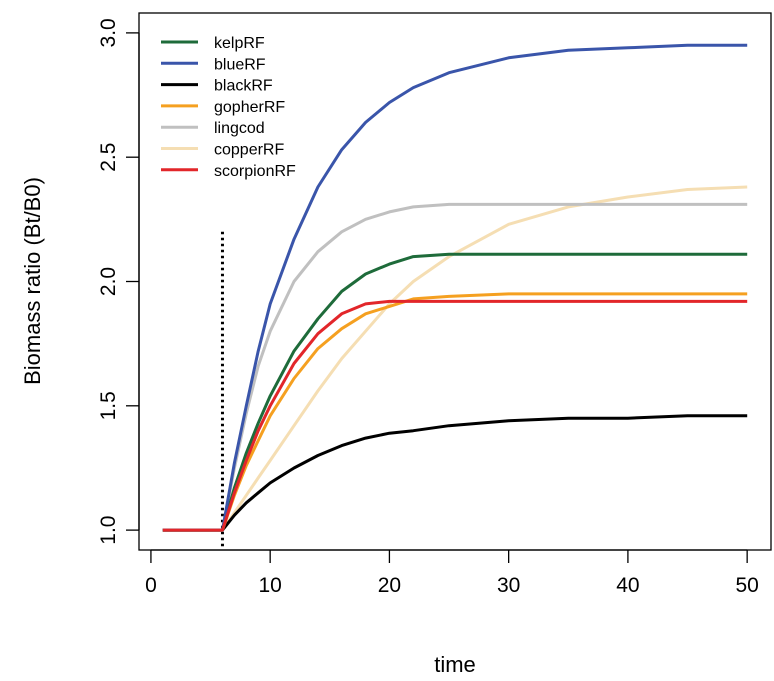  Describe the element at coordinates (108, 405) in the screenshot. I see `y-tick-label: 1.5` at that location.